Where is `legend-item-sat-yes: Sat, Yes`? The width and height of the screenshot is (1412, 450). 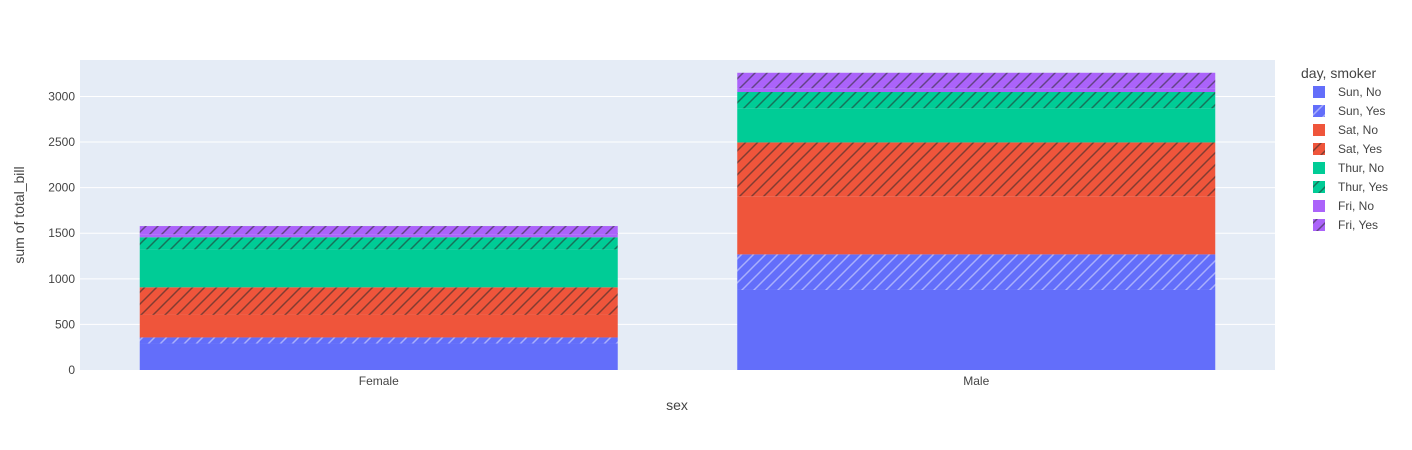
legend-item-sat-yes: Sat, Yes is located at coordinates (1347, 149).